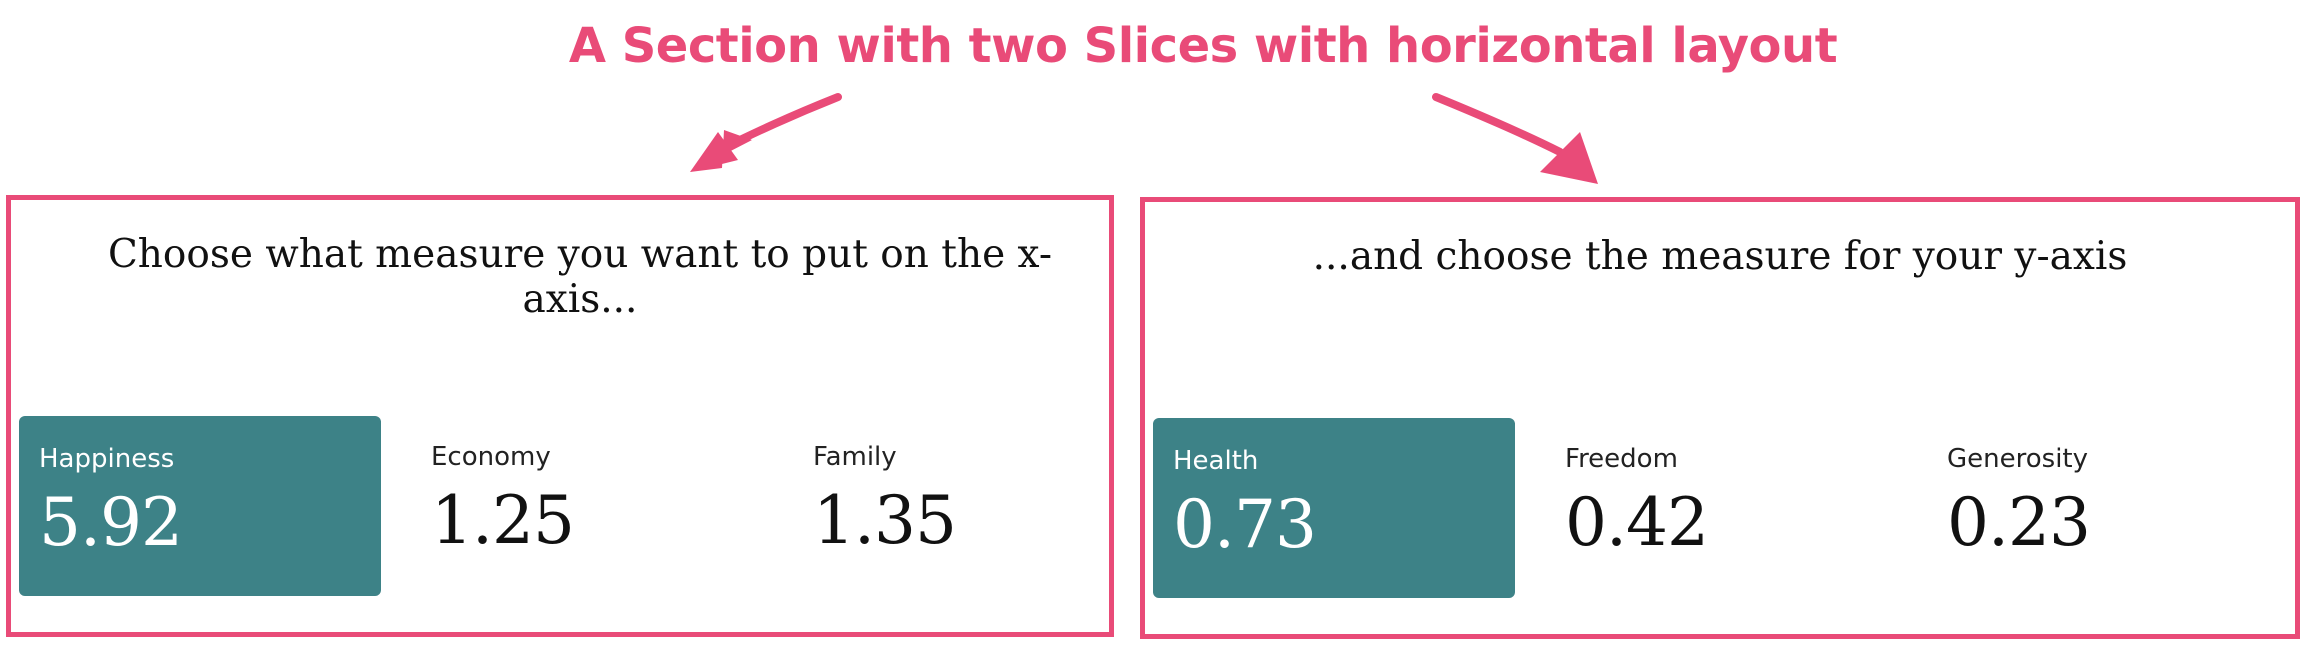 The width and height of the screenshot is (2306, 648). Describe the element at coordinates (2017, 459) in the screenshot. I see `metric-label: Generosity` at that location.